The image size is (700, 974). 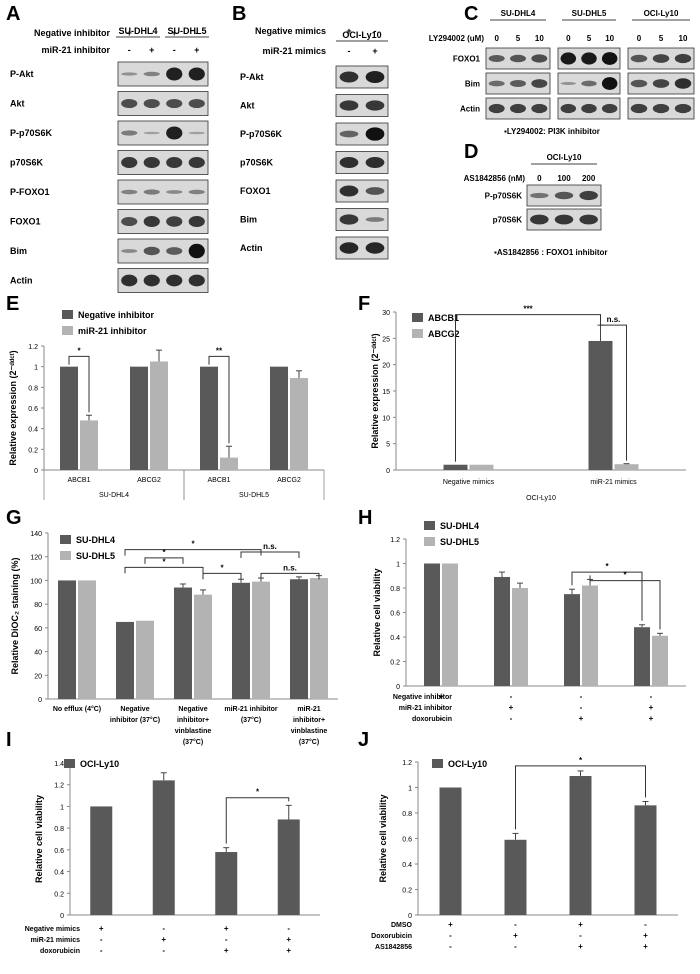 I want to click on treatment-label-negative-inhibitor: Negative inhibitor, so click(x=422, y=697).